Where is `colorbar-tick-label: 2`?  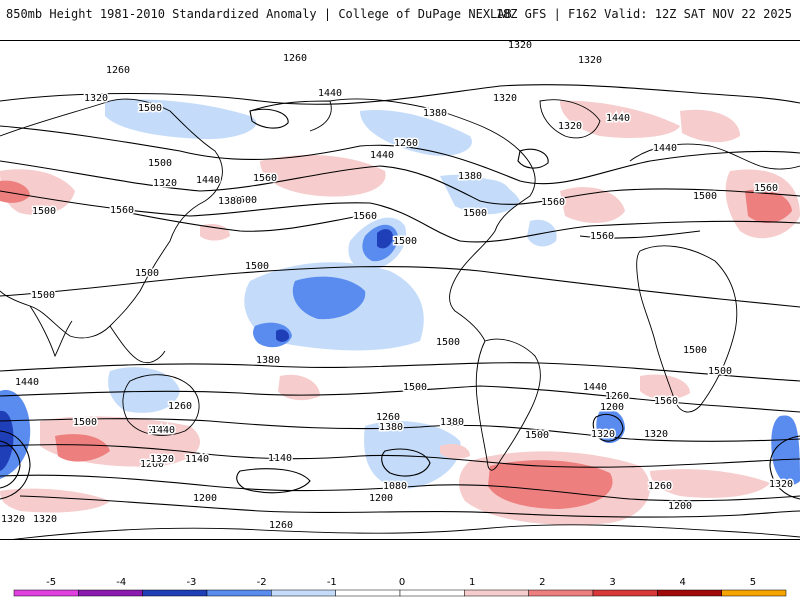
colorbar-tick-label: 2 is located at coordinates (542, 582).